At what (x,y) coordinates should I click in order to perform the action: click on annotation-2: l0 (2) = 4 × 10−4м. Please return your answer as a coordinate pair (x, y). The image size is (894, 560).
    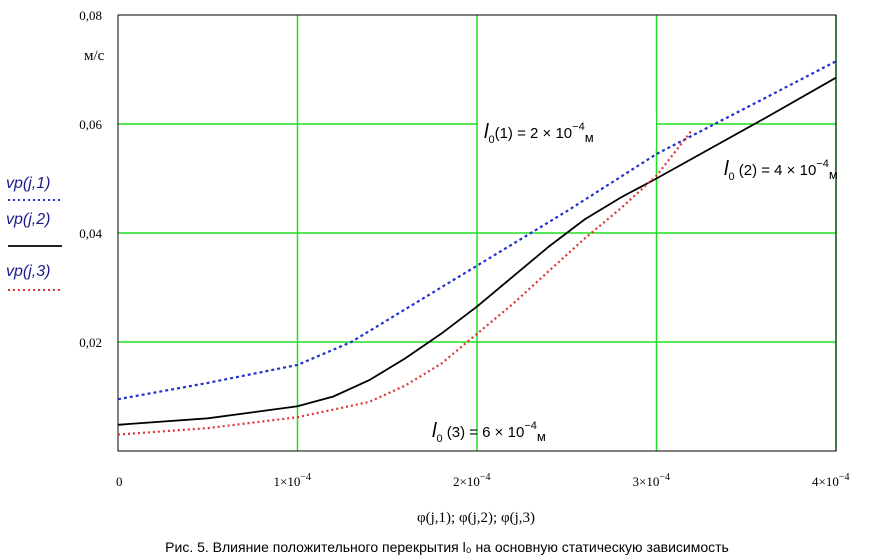
    Looking at the image, I should click on (781, 170).